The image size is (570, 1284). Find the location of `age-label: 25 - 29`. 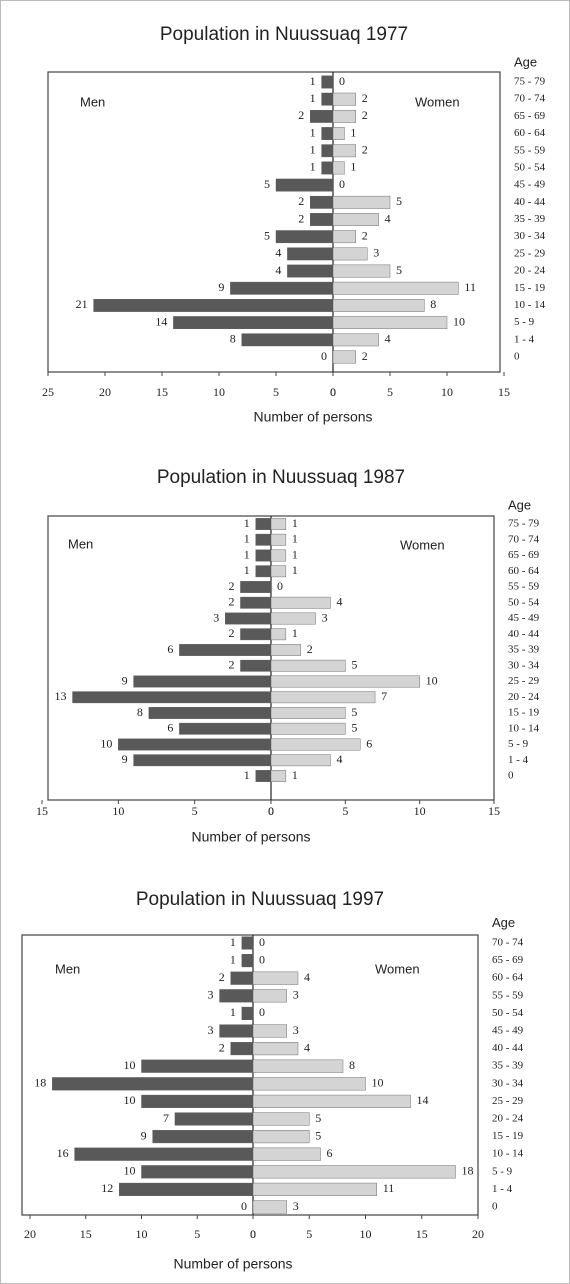

age-label: 25 - 29 is located at coordinates (530, 253).